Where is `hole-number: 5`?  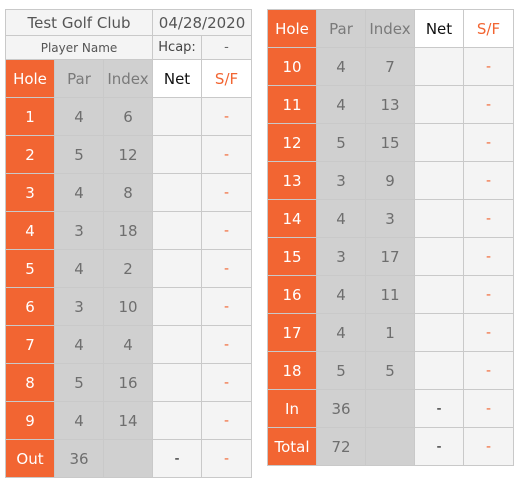
hole-number: 5 is located at coordinates (30, 268).